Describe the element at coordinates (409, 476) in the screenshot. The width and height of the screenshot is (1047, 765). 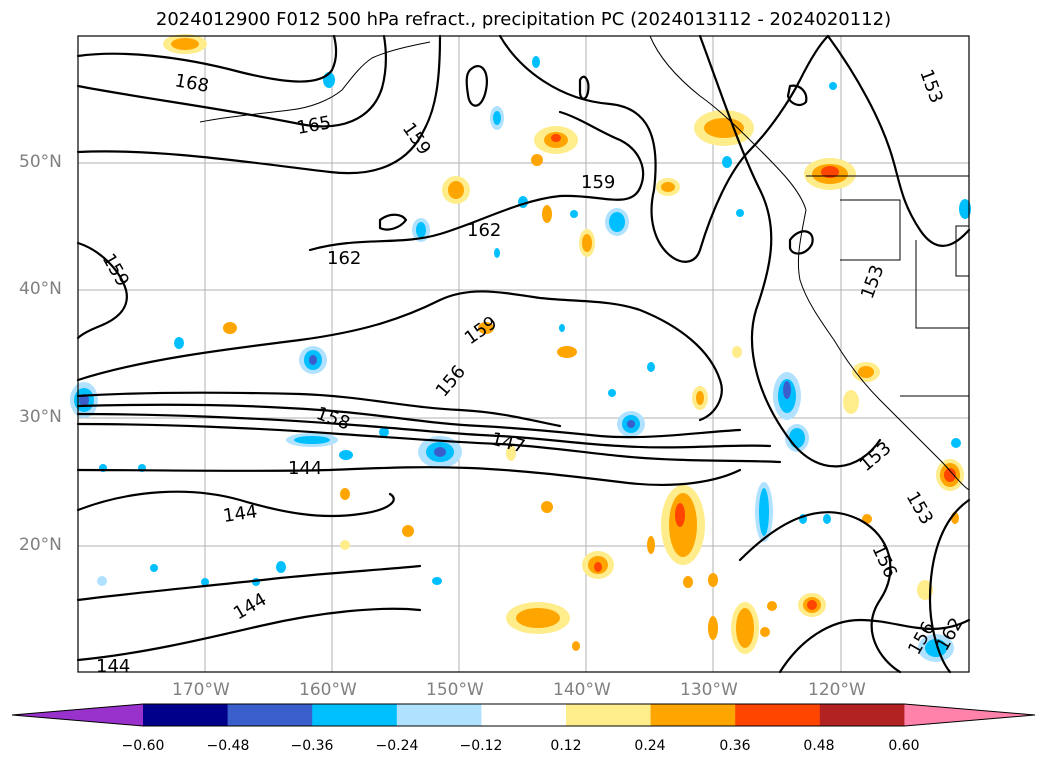
I see `contour-144-a` at that location.